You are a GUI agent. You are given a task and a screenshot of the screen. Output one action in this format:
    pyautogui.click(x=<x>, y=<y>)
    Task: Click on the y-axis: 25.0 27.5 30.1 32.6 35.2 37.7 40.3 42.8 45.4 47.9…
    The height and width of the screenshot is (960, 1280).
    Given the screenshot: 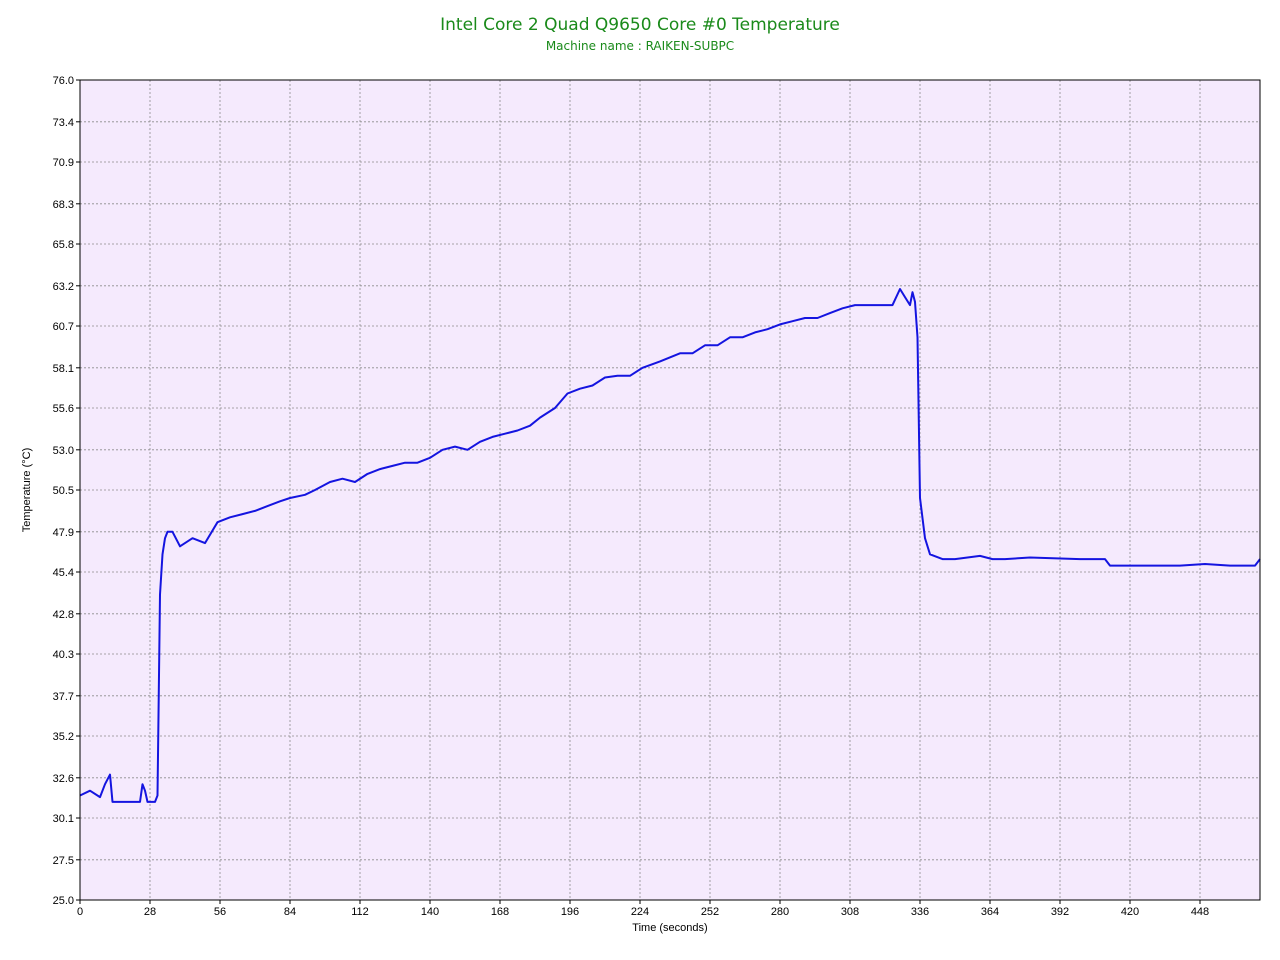 What is the action you would take?
    pyautogui.click(x=66, y=491)
    